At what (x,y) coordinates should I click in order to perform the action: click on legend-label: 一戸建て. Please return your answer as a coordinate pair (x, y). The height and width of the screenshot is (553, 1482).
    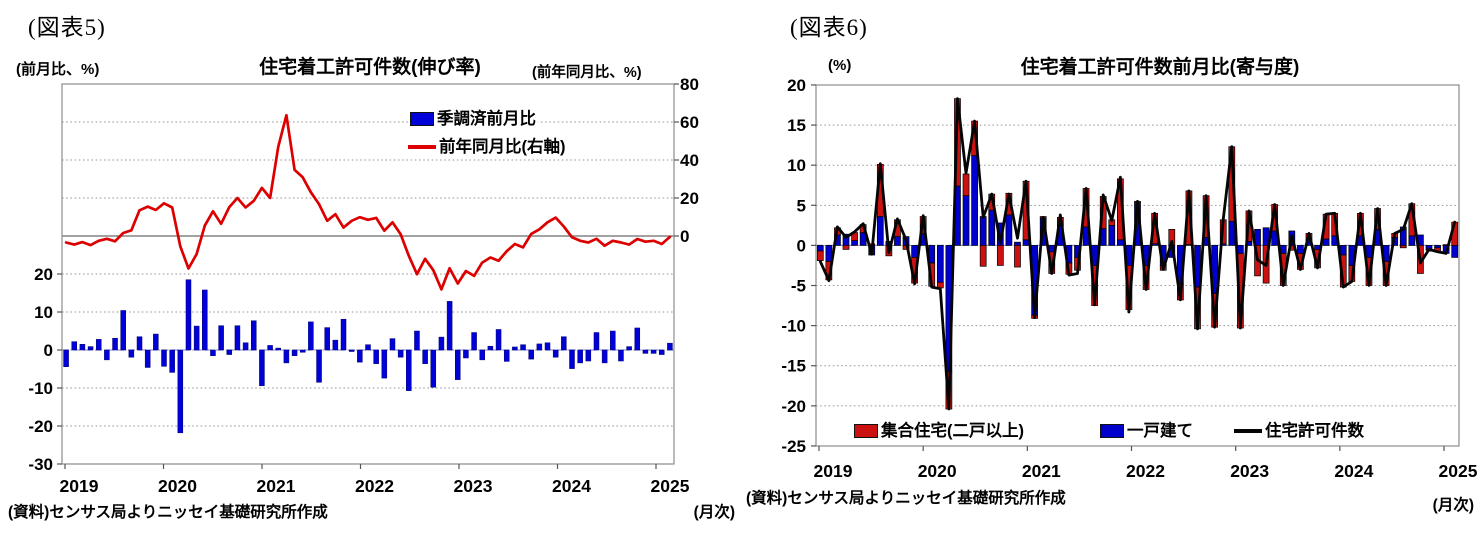
    Looking at the image, I should click on (1160, 431).